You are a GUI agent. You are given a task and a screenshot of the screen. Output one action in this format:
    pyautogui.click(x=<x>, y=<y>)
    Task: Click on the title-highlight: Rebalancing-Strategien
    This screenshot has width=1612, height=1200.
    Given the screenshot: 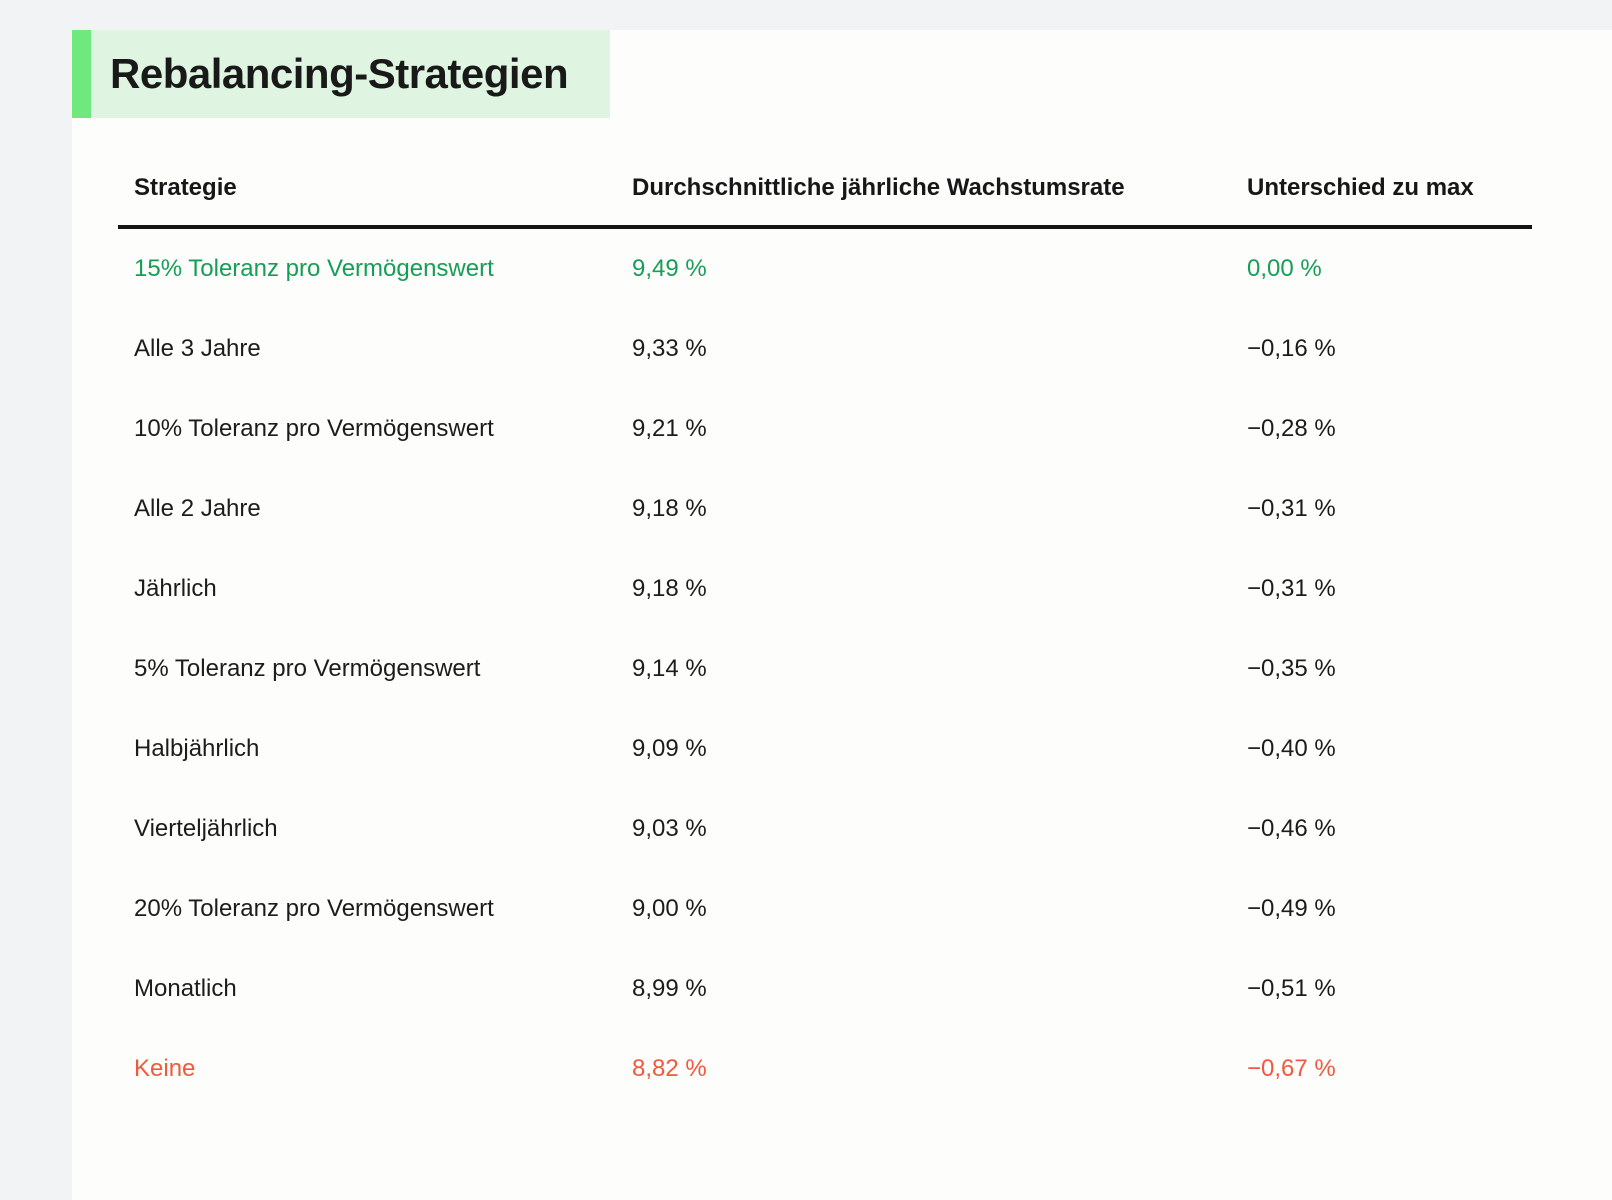 What is the action you would take?
    pyautogui.click(x=351, y=74)
    